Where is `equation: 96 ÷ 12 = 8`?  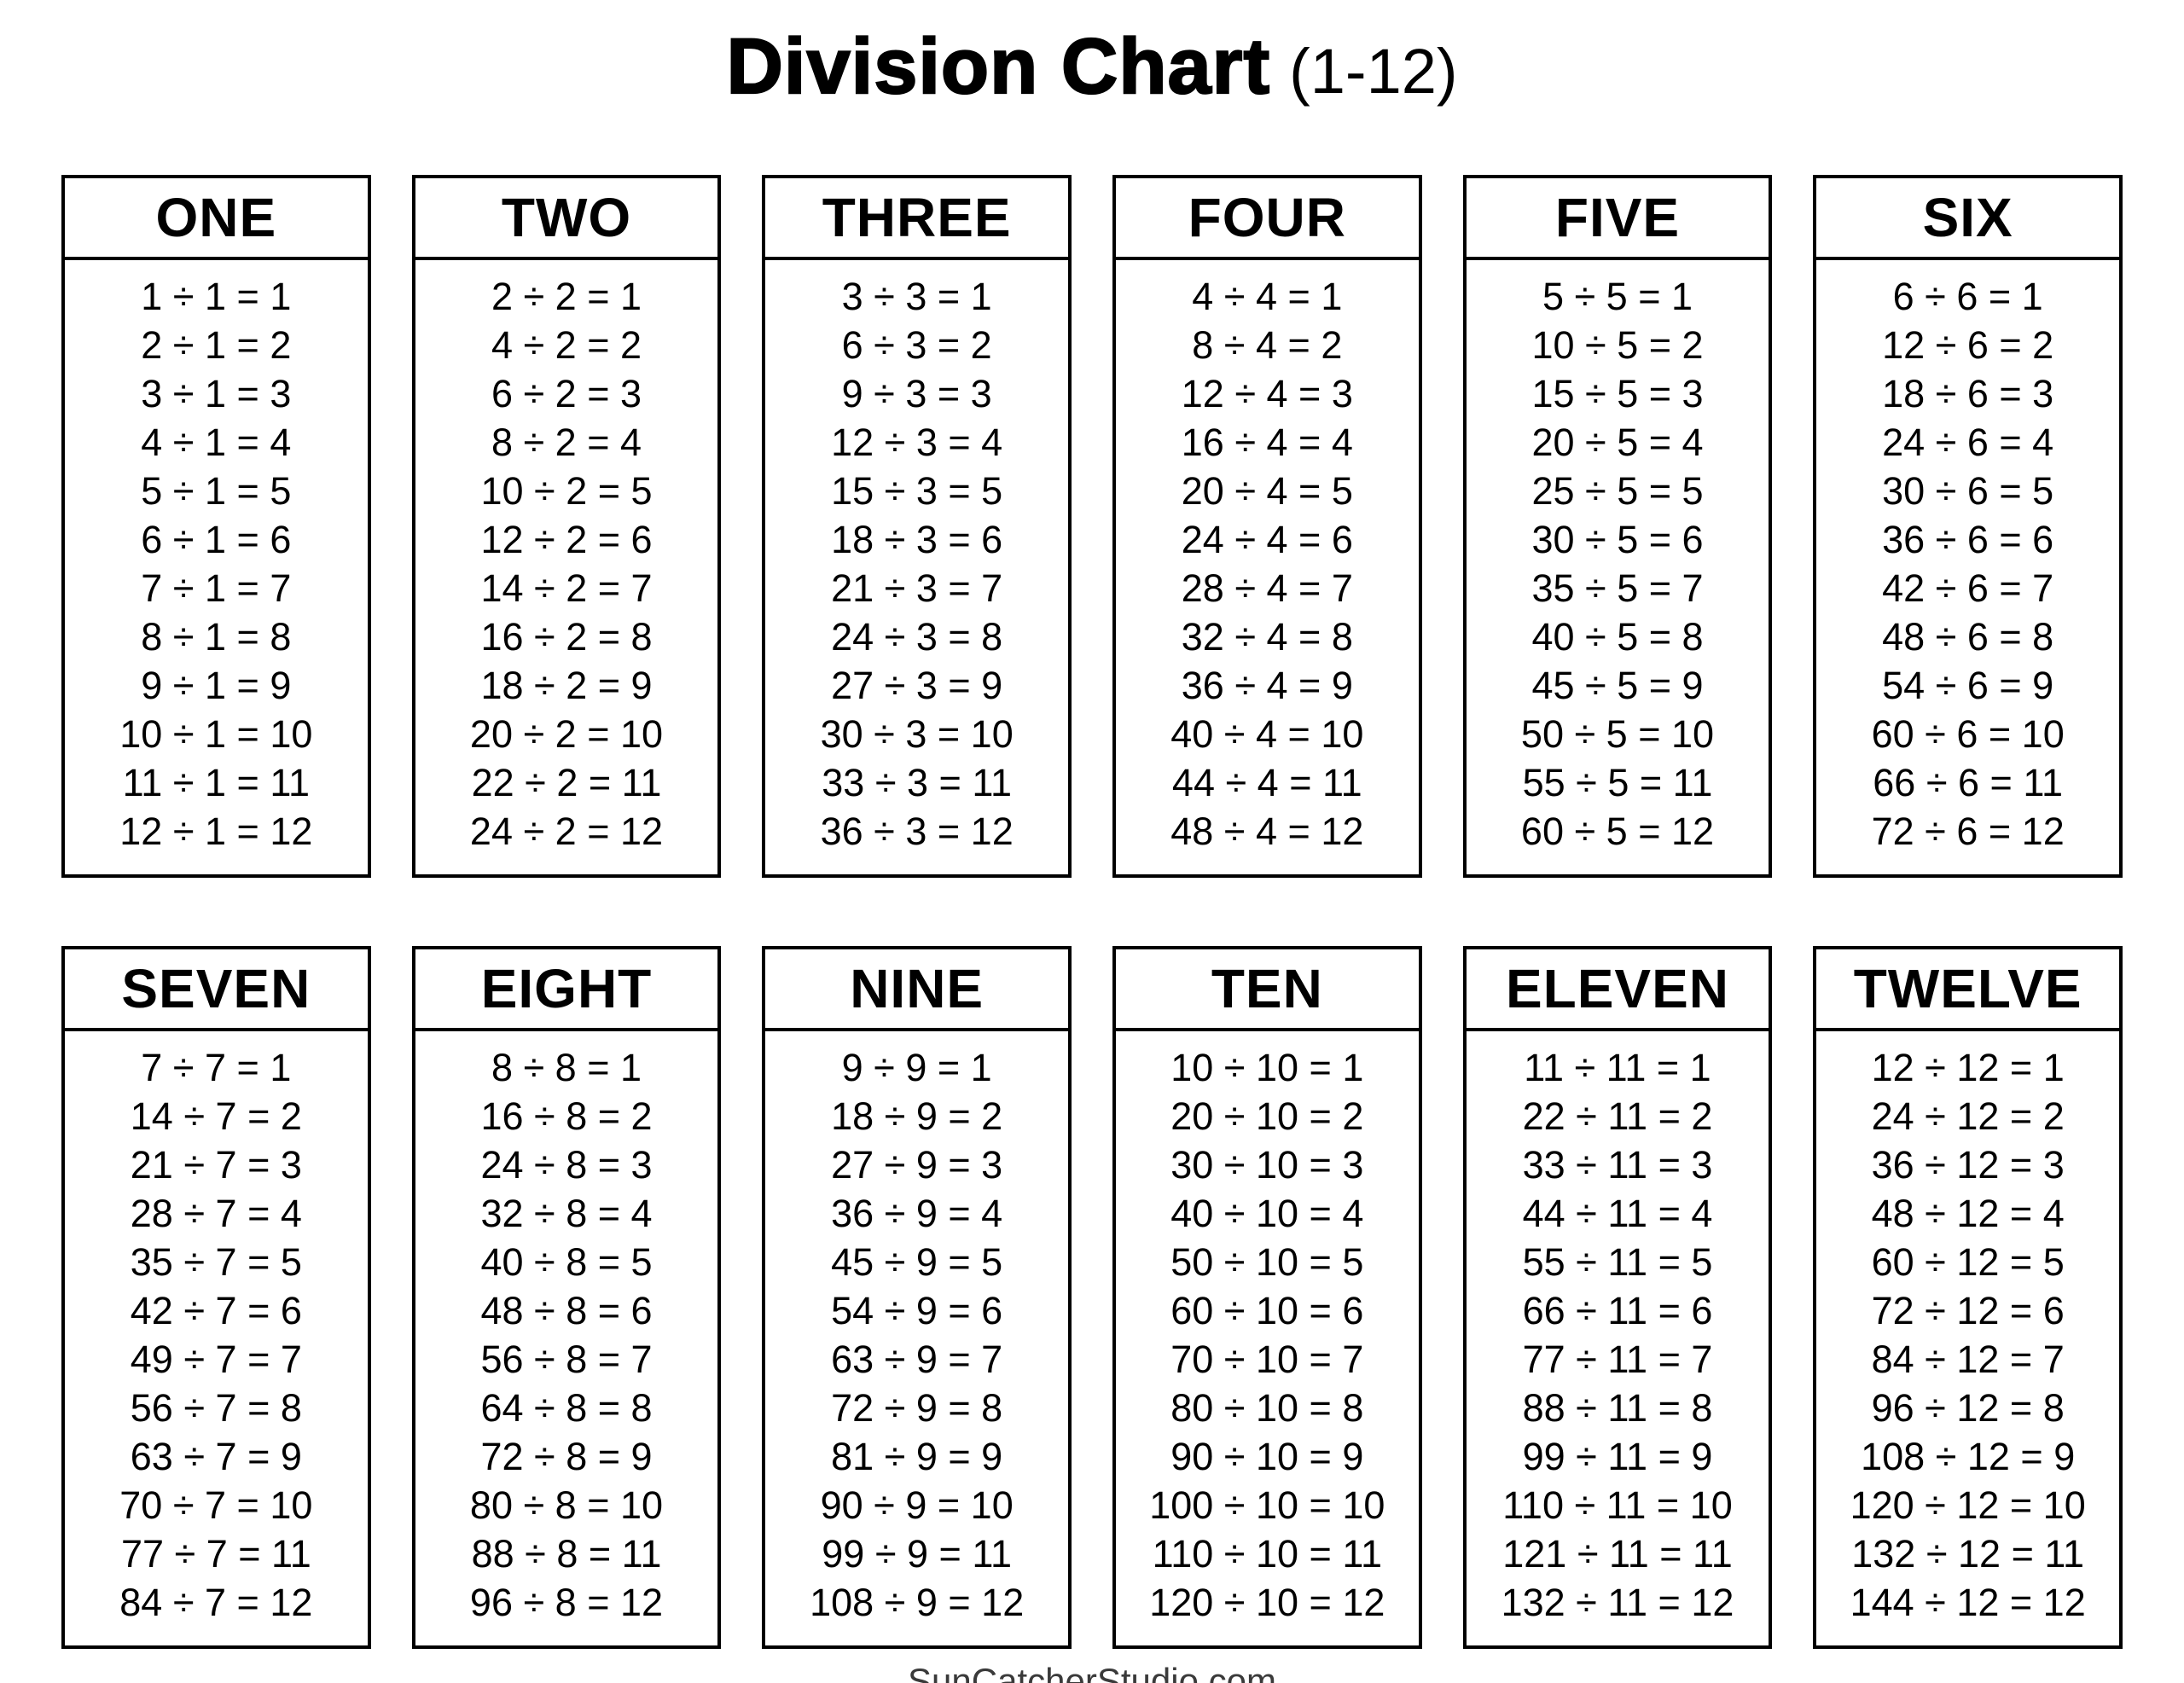
equation: 96 ÷ 12 = 8 is located at coordinates (1968, 1408).